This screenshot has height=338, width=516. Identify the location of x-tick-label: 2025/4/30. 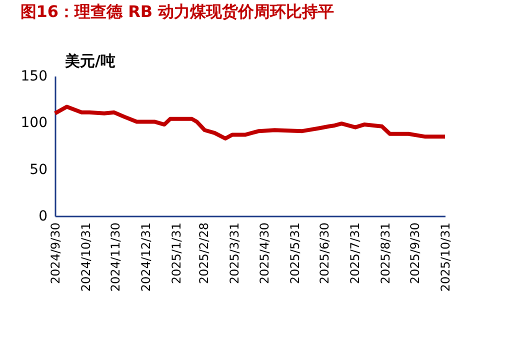
(264, 253).